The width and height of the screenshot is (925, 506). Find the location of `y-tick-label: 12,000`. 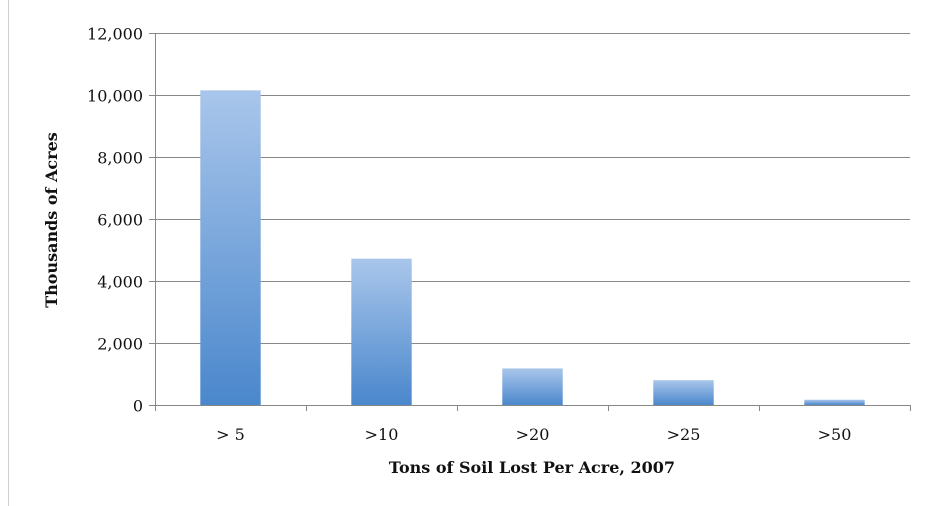

y-tick-label: 12,000 is located at coordinates (115, 34).